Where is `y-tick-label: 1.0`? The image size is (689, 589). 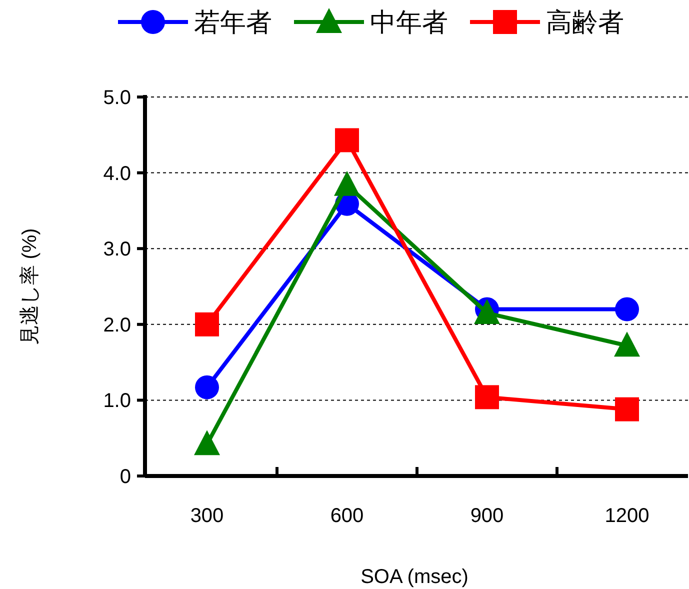 y-tick-label: 1.0 is located at coordinates (117, 401).